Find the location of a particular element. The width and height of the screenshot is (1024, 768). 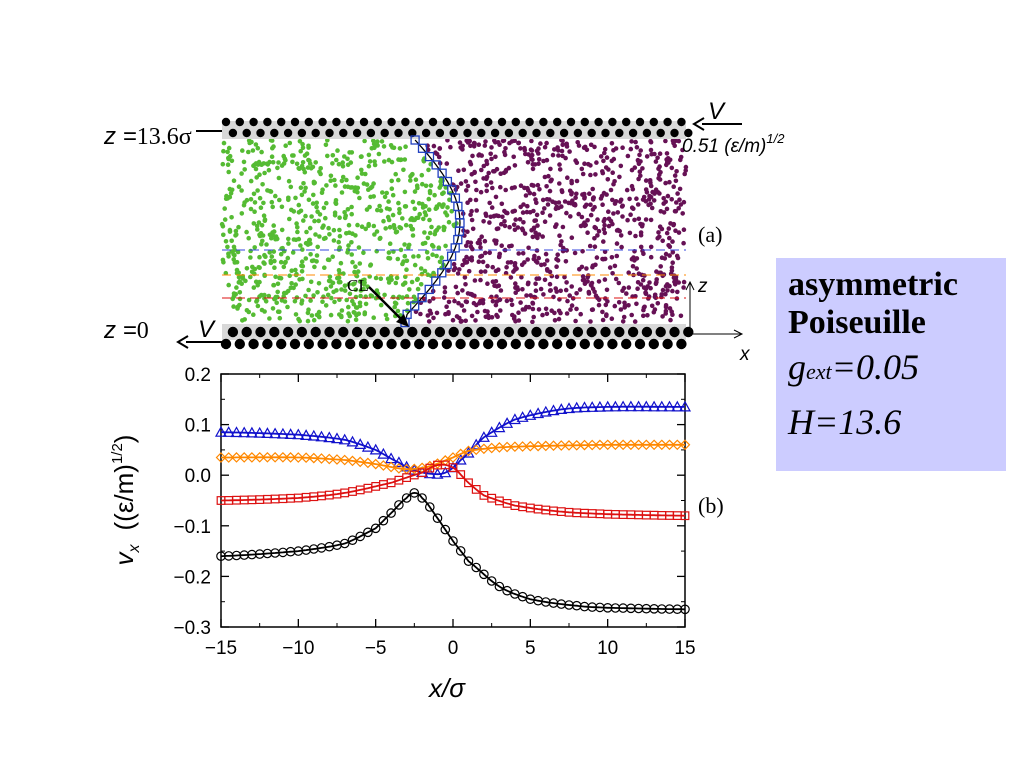

g-symbol: g is located at coordinates (797, 367).